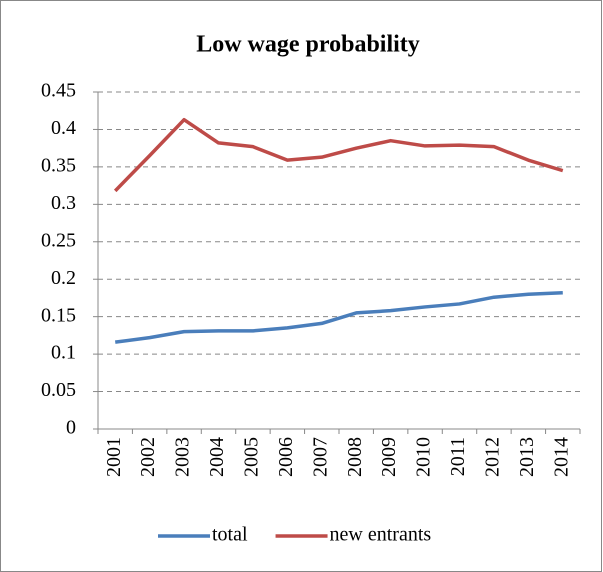  What do you see at coordinates (58, 390) in the screenshot?
I see `y-tick-label: 0.05` at bounding box center [58, 390].